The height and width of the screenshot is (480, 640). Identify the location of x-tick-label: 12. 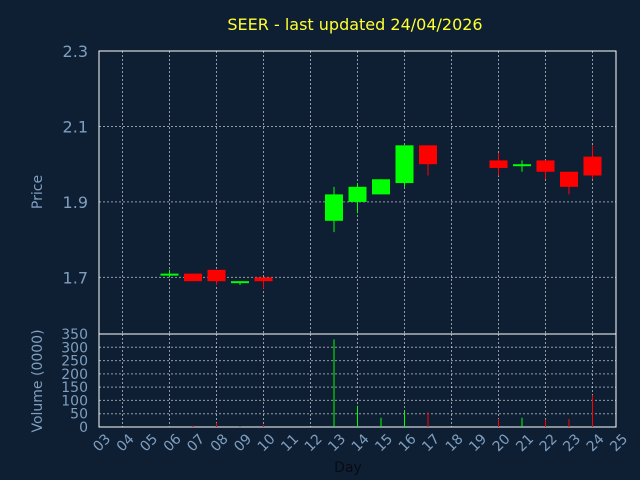
(314, 443).